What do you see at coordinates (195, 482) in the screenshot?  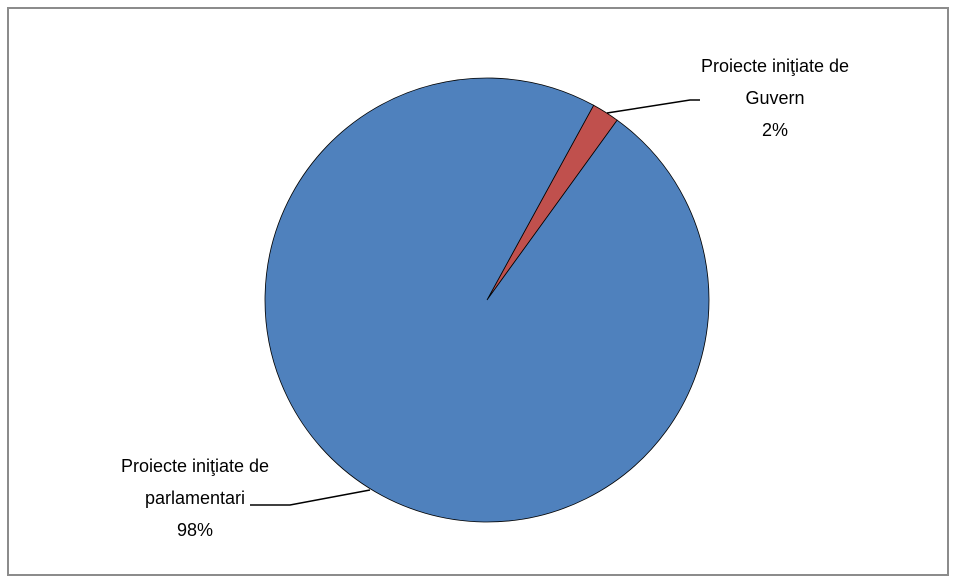 I see `slice-label: Proiecte iniţiate de parlamentari` at bounding box center [195, 482].